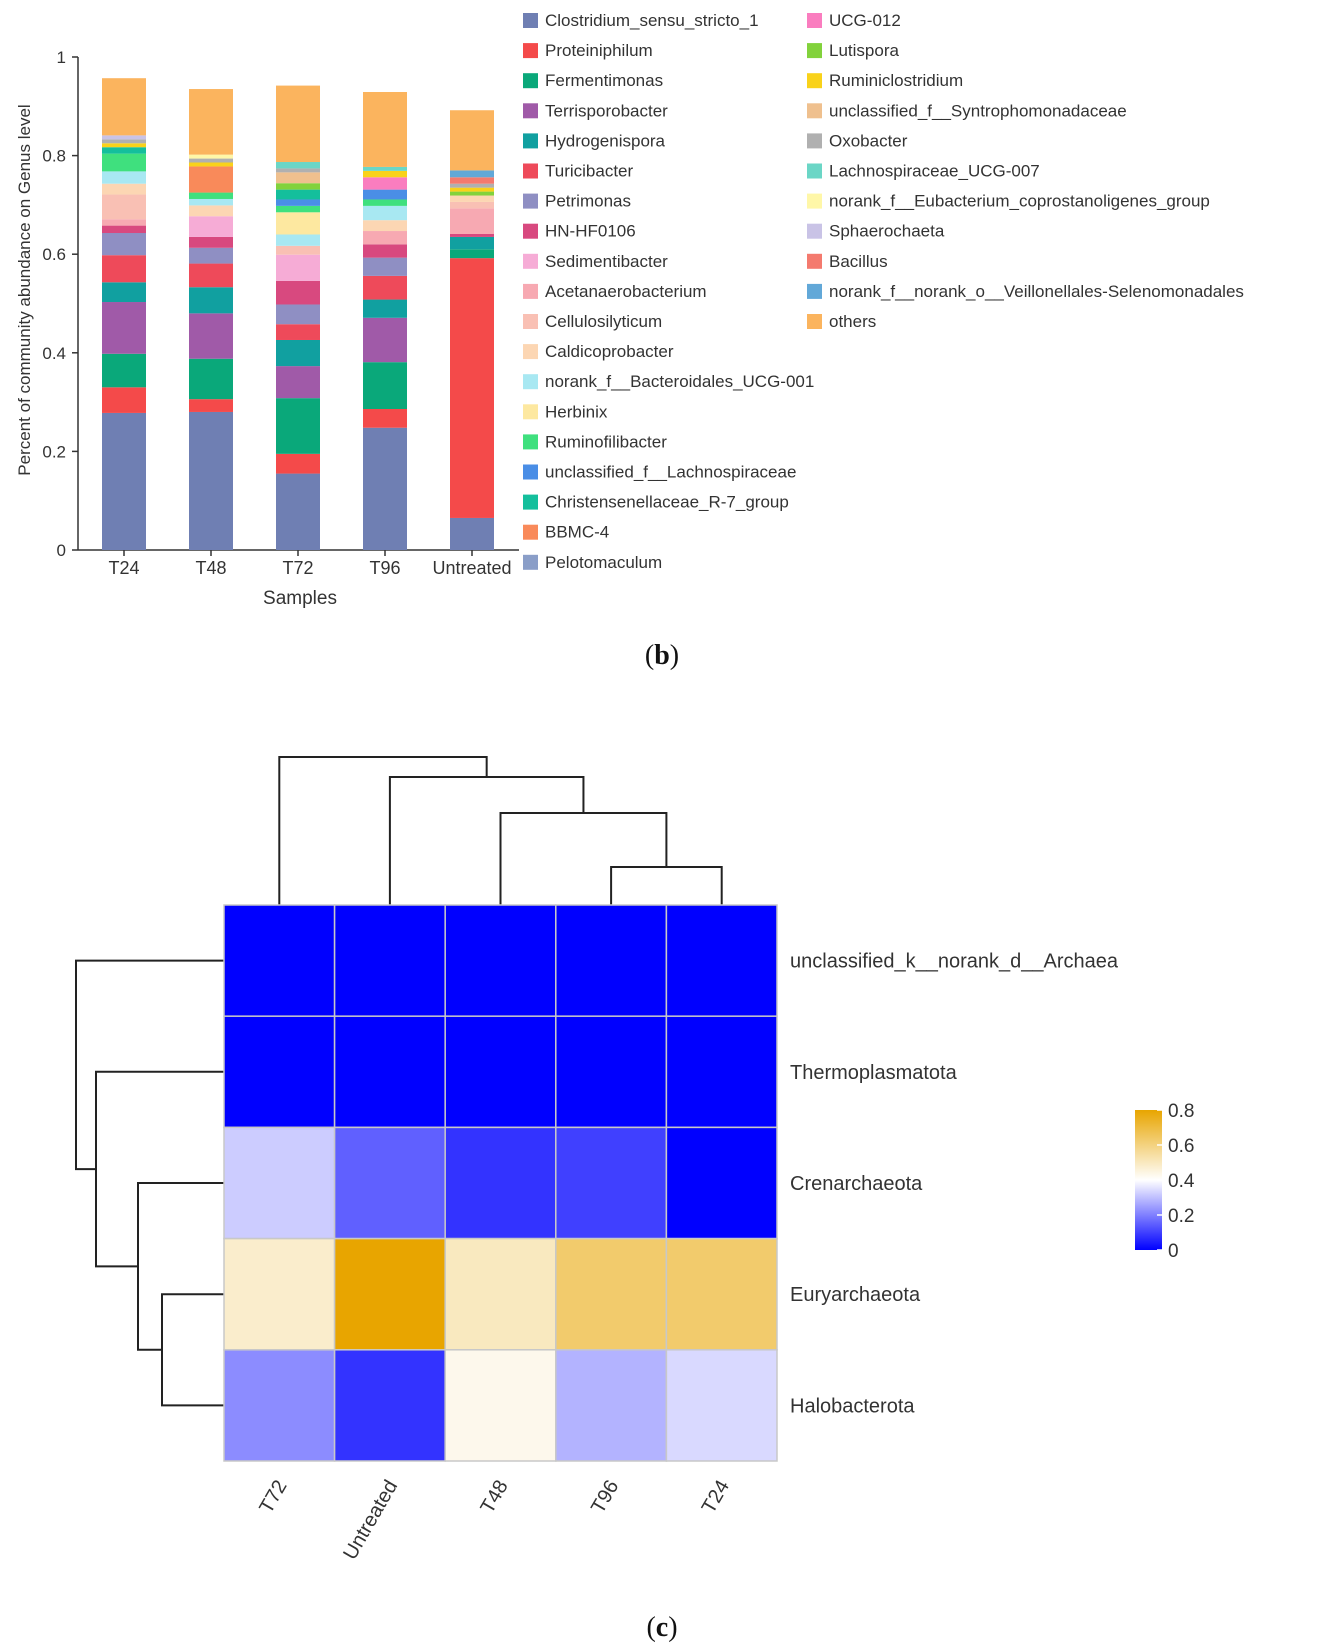 This screenshot has height=1651, width=1324. Describe the element at coordinates (300, 598) in the screenshot. I see `x-axis-label: Samples` at that location.